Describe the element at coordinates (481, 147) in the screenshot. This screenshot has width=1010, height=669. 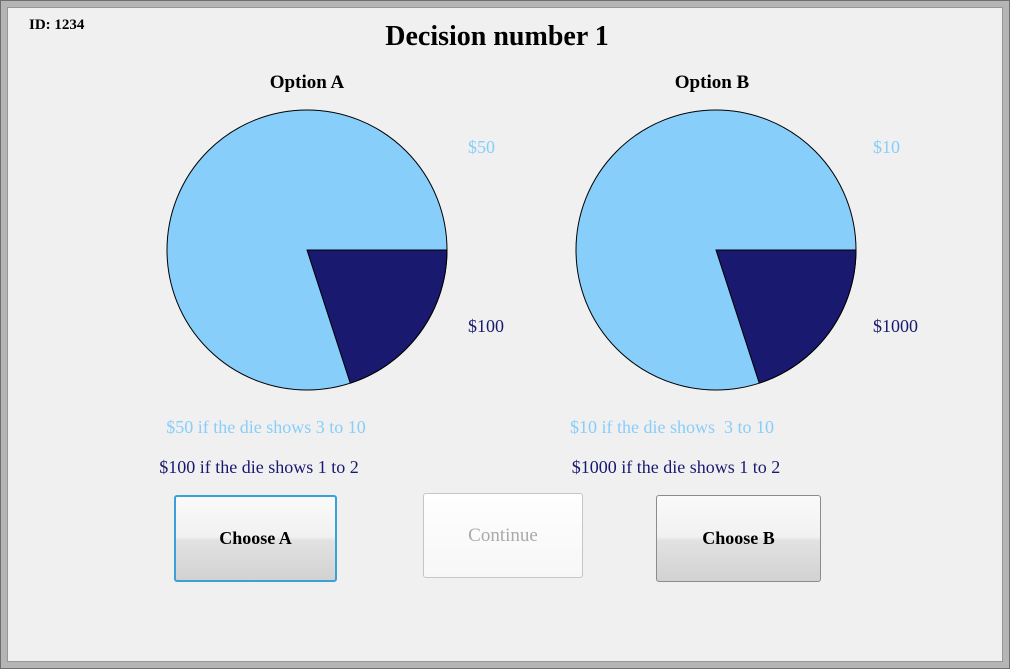
I see `option-a-high-amount-label: $50` at that location.